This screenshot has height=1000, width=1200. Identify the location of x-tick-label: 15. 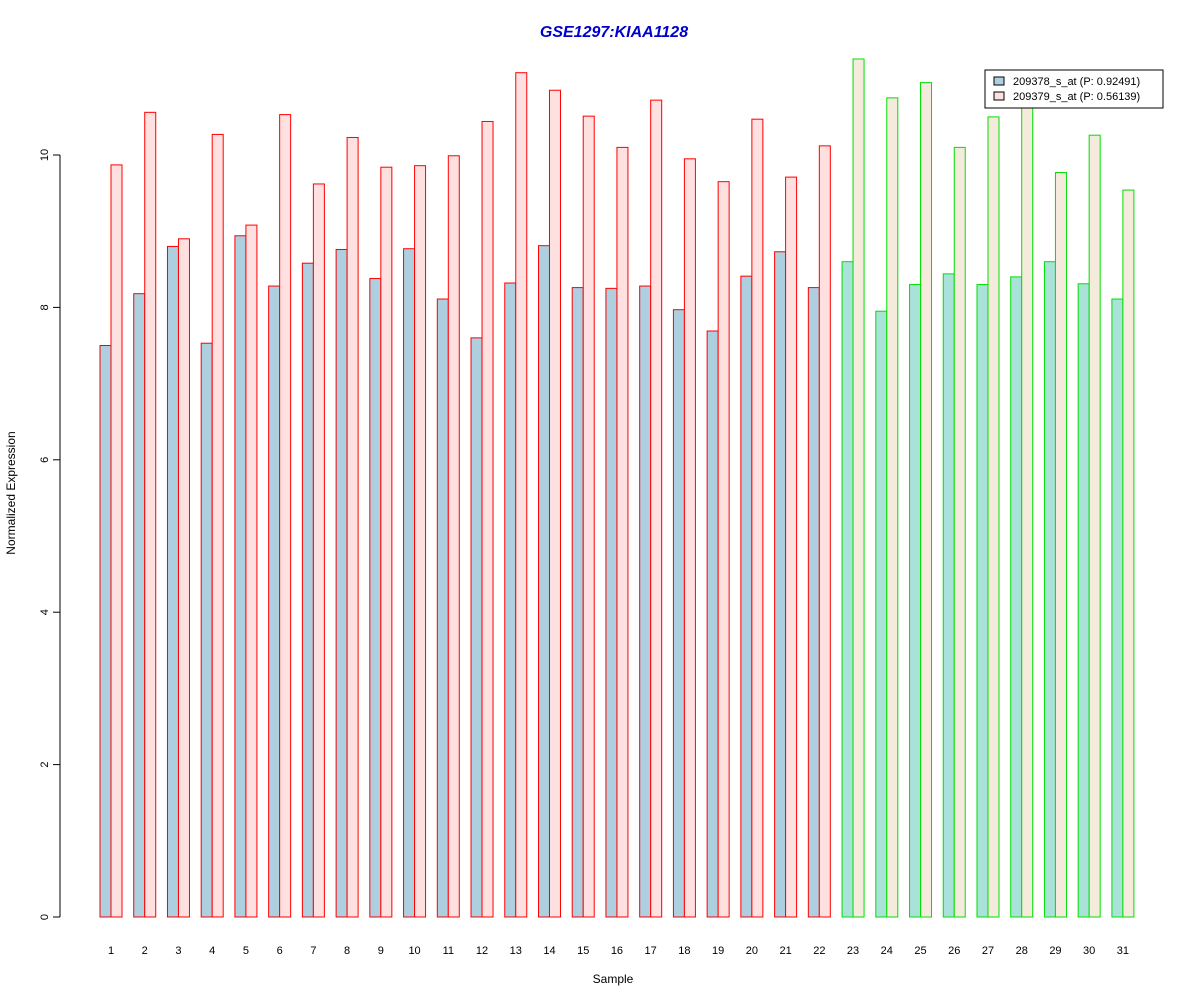
(583, 951).